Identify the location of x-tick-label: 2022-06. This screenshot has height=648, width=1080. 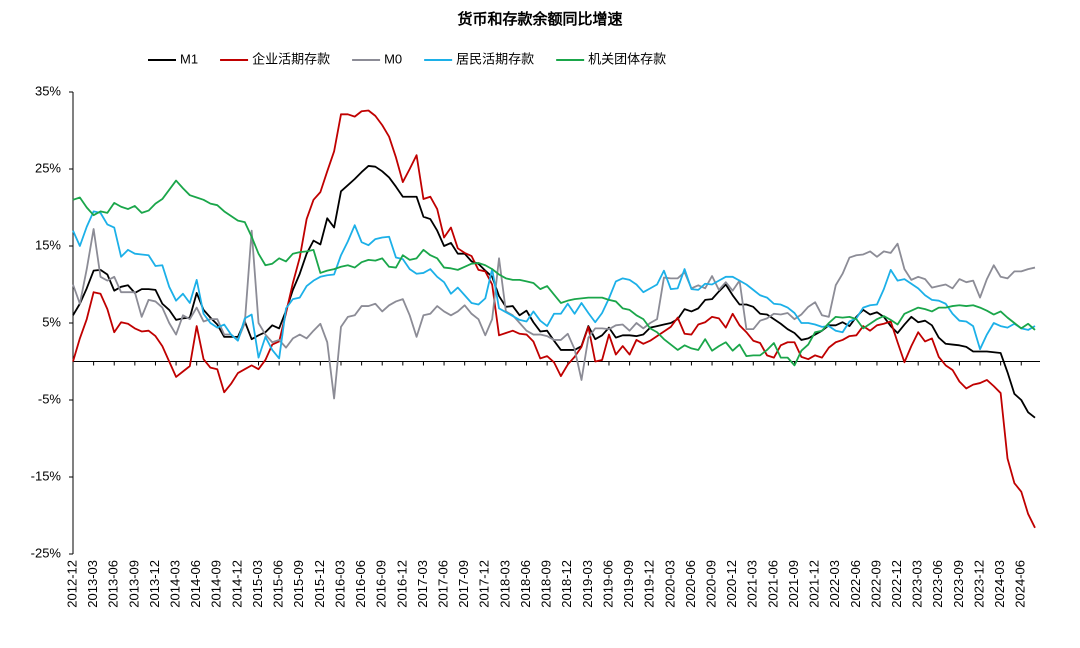
(855, 584).